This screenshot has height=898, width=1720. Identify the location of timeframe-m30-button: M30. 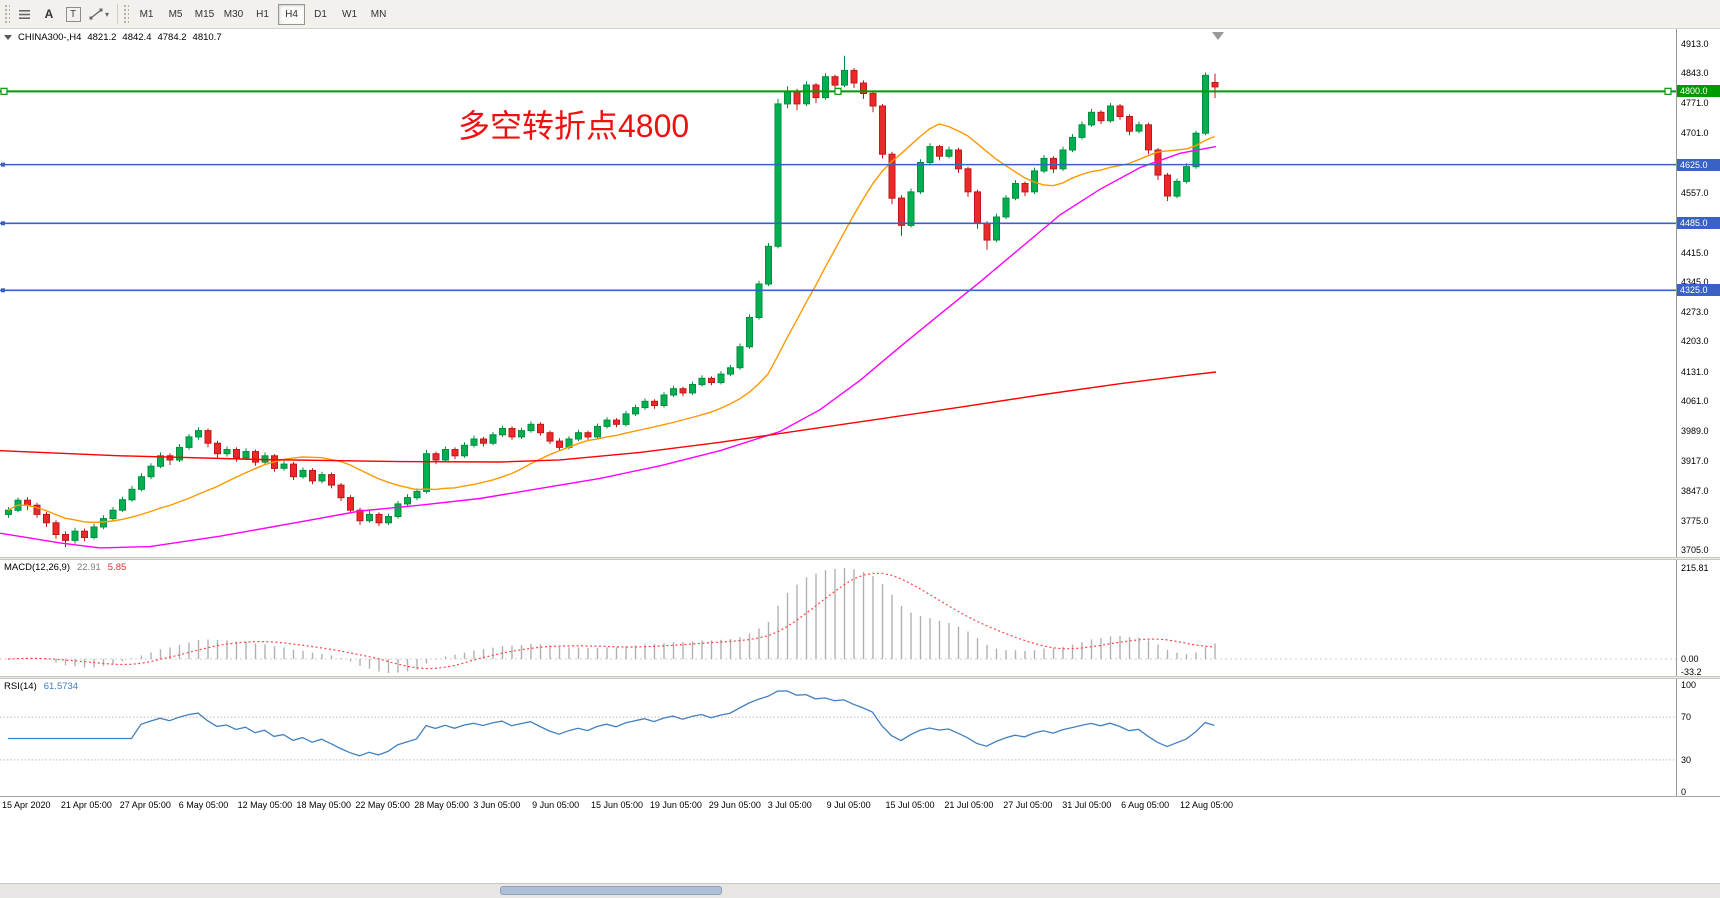
(233, 14).